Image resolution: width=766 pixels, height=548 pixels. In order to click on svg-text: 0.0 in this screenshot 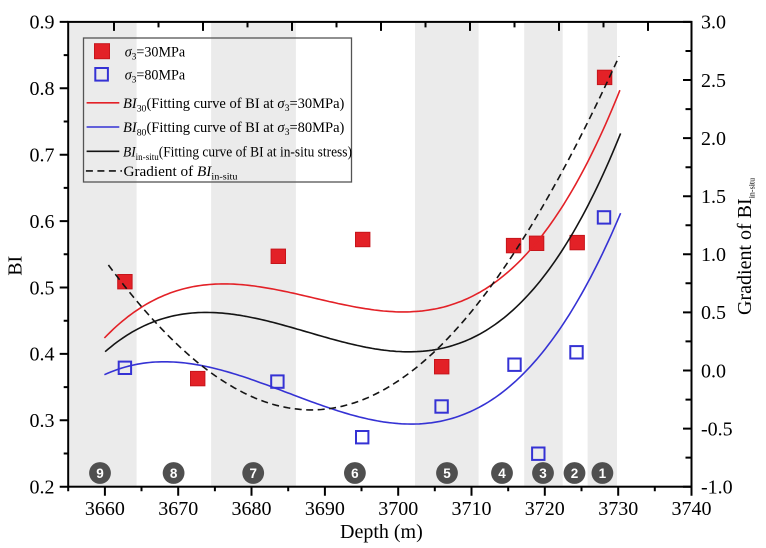, I will do `click(713, 371)`.